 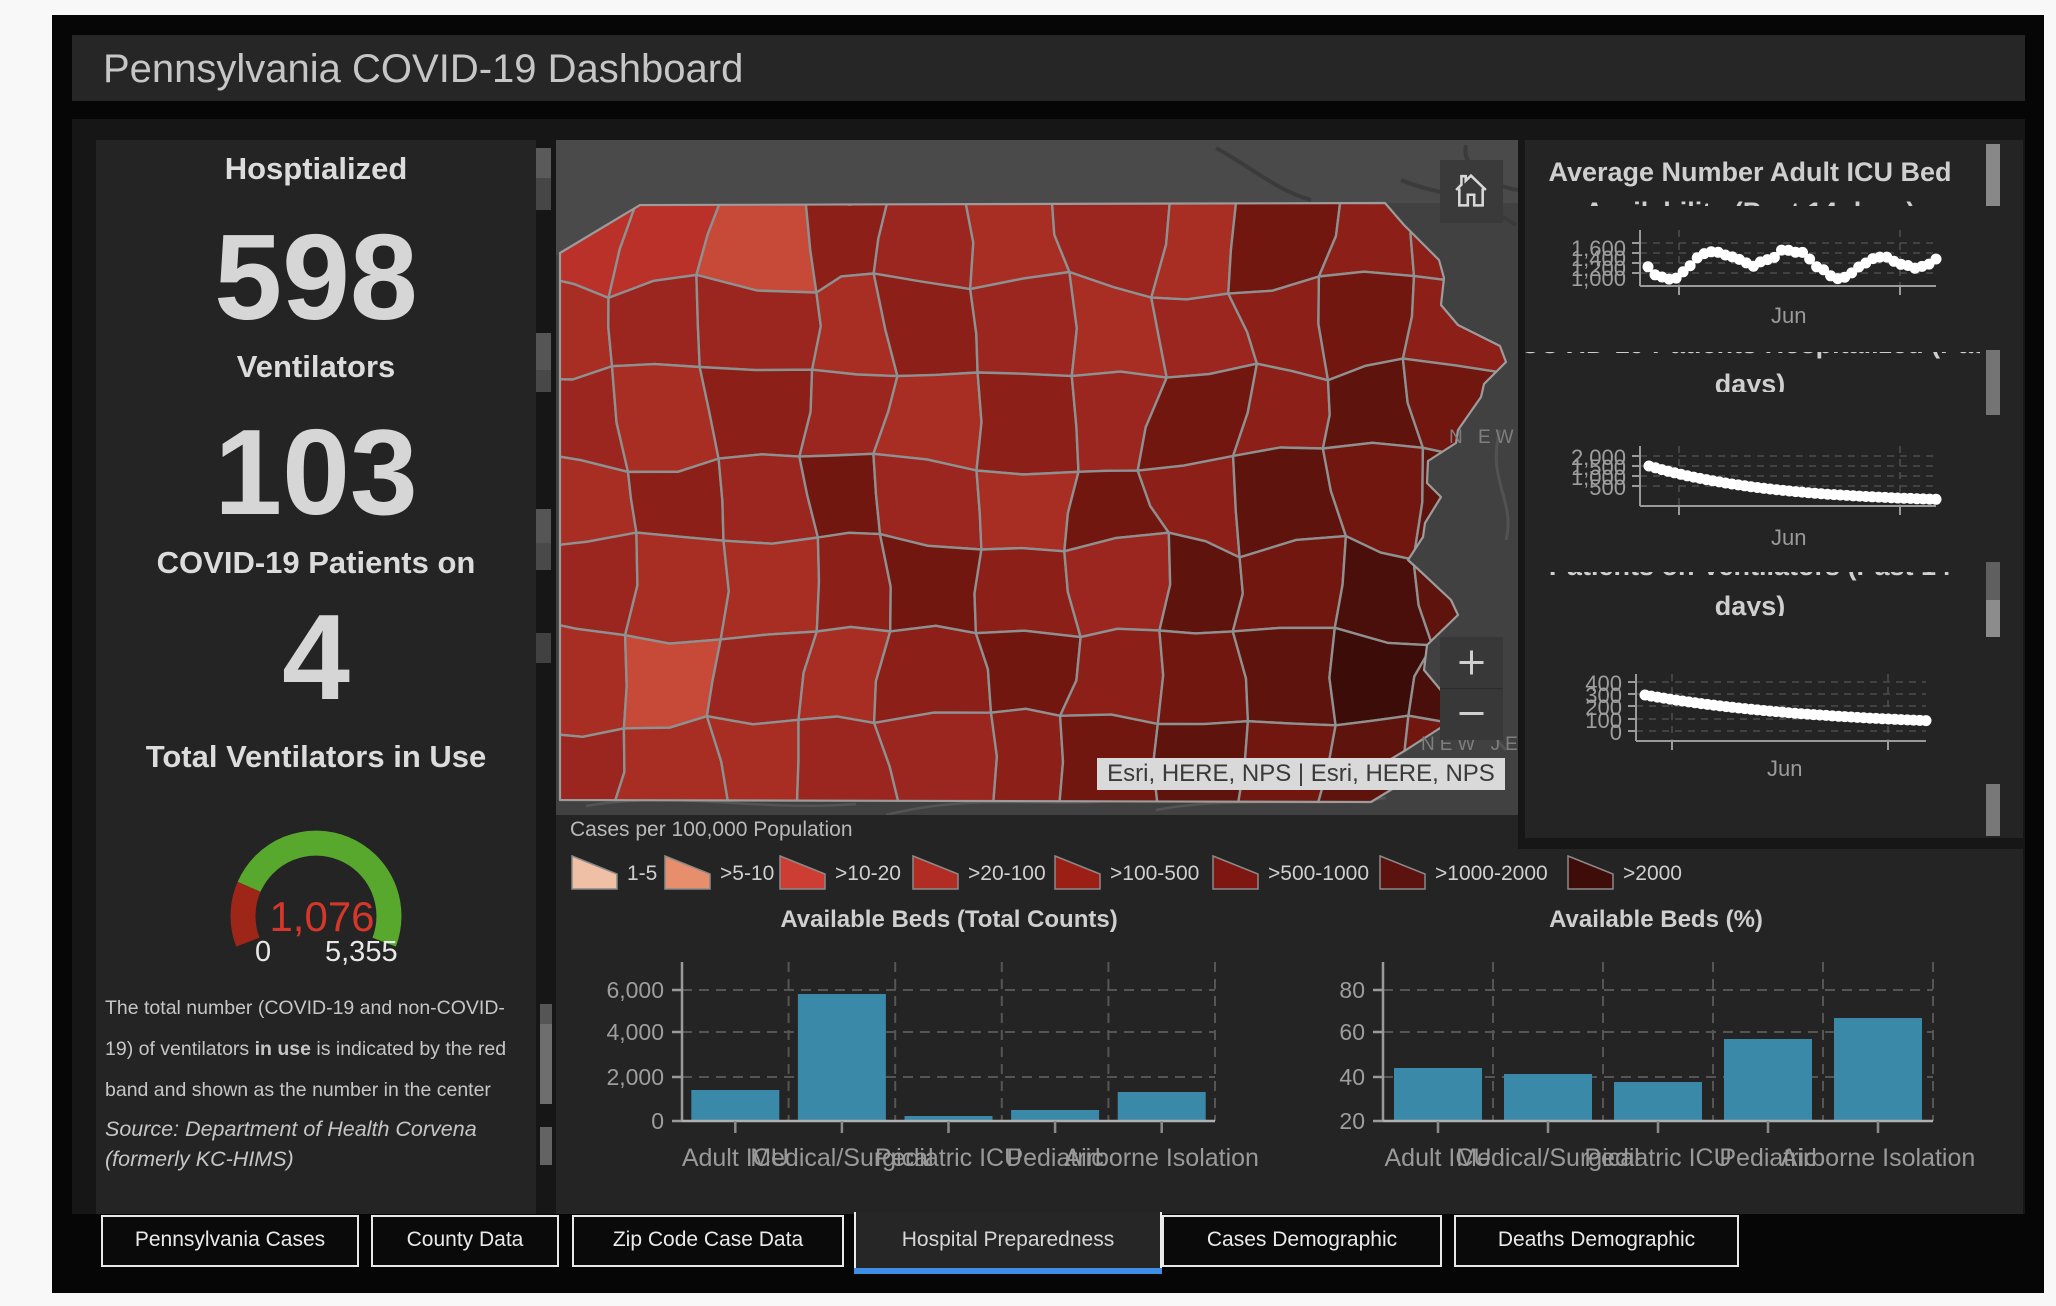 I want to click on svg-text: 40, so click(x=1352, y=1077).